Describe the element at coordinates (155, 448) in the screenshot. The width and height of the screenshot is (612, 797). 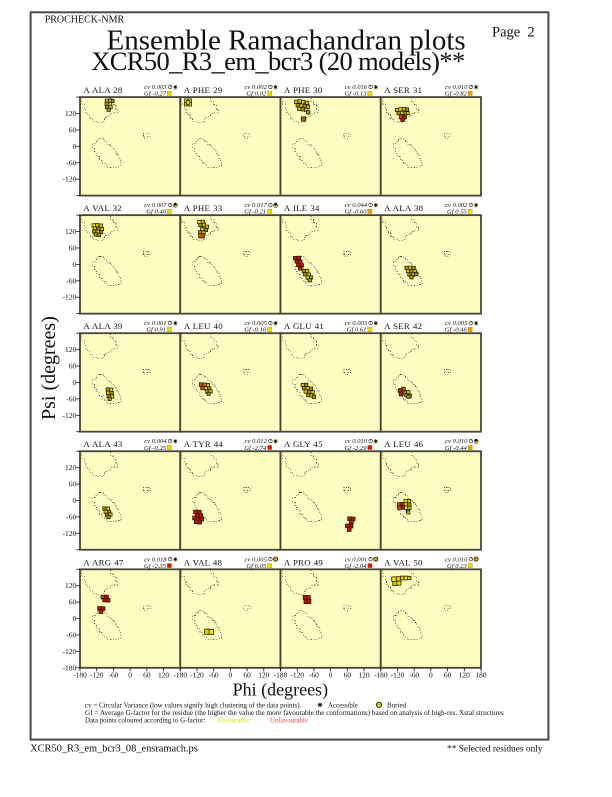
I see `svg-text: Gf -0.25` at that location.